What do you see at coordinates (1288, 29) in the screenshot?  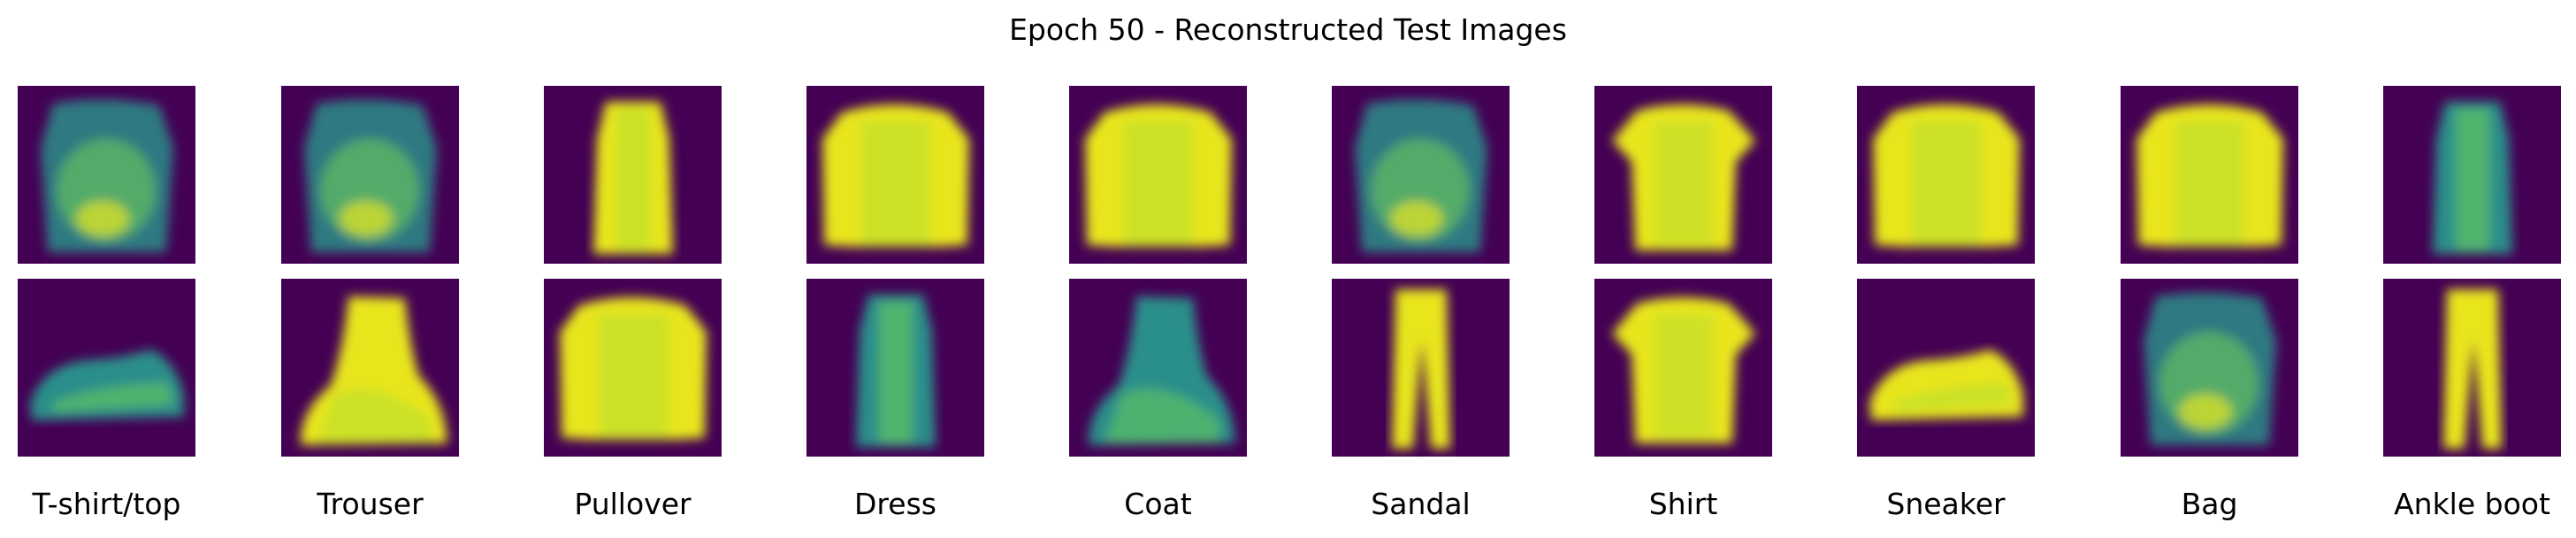 I see `figure-title: Epoch 50 - Reconstructed Test Images` at bounding box center [1288, 29].